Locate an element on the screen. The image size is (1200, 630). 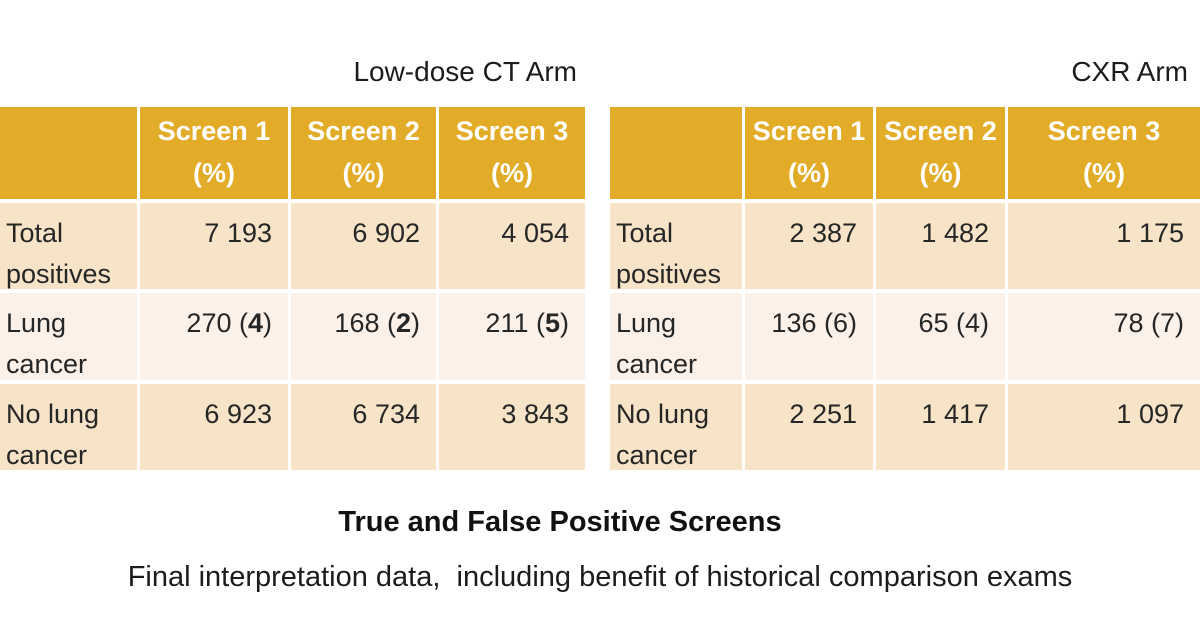
table-cell: 1 097 is located at coordinates (1104, 427).